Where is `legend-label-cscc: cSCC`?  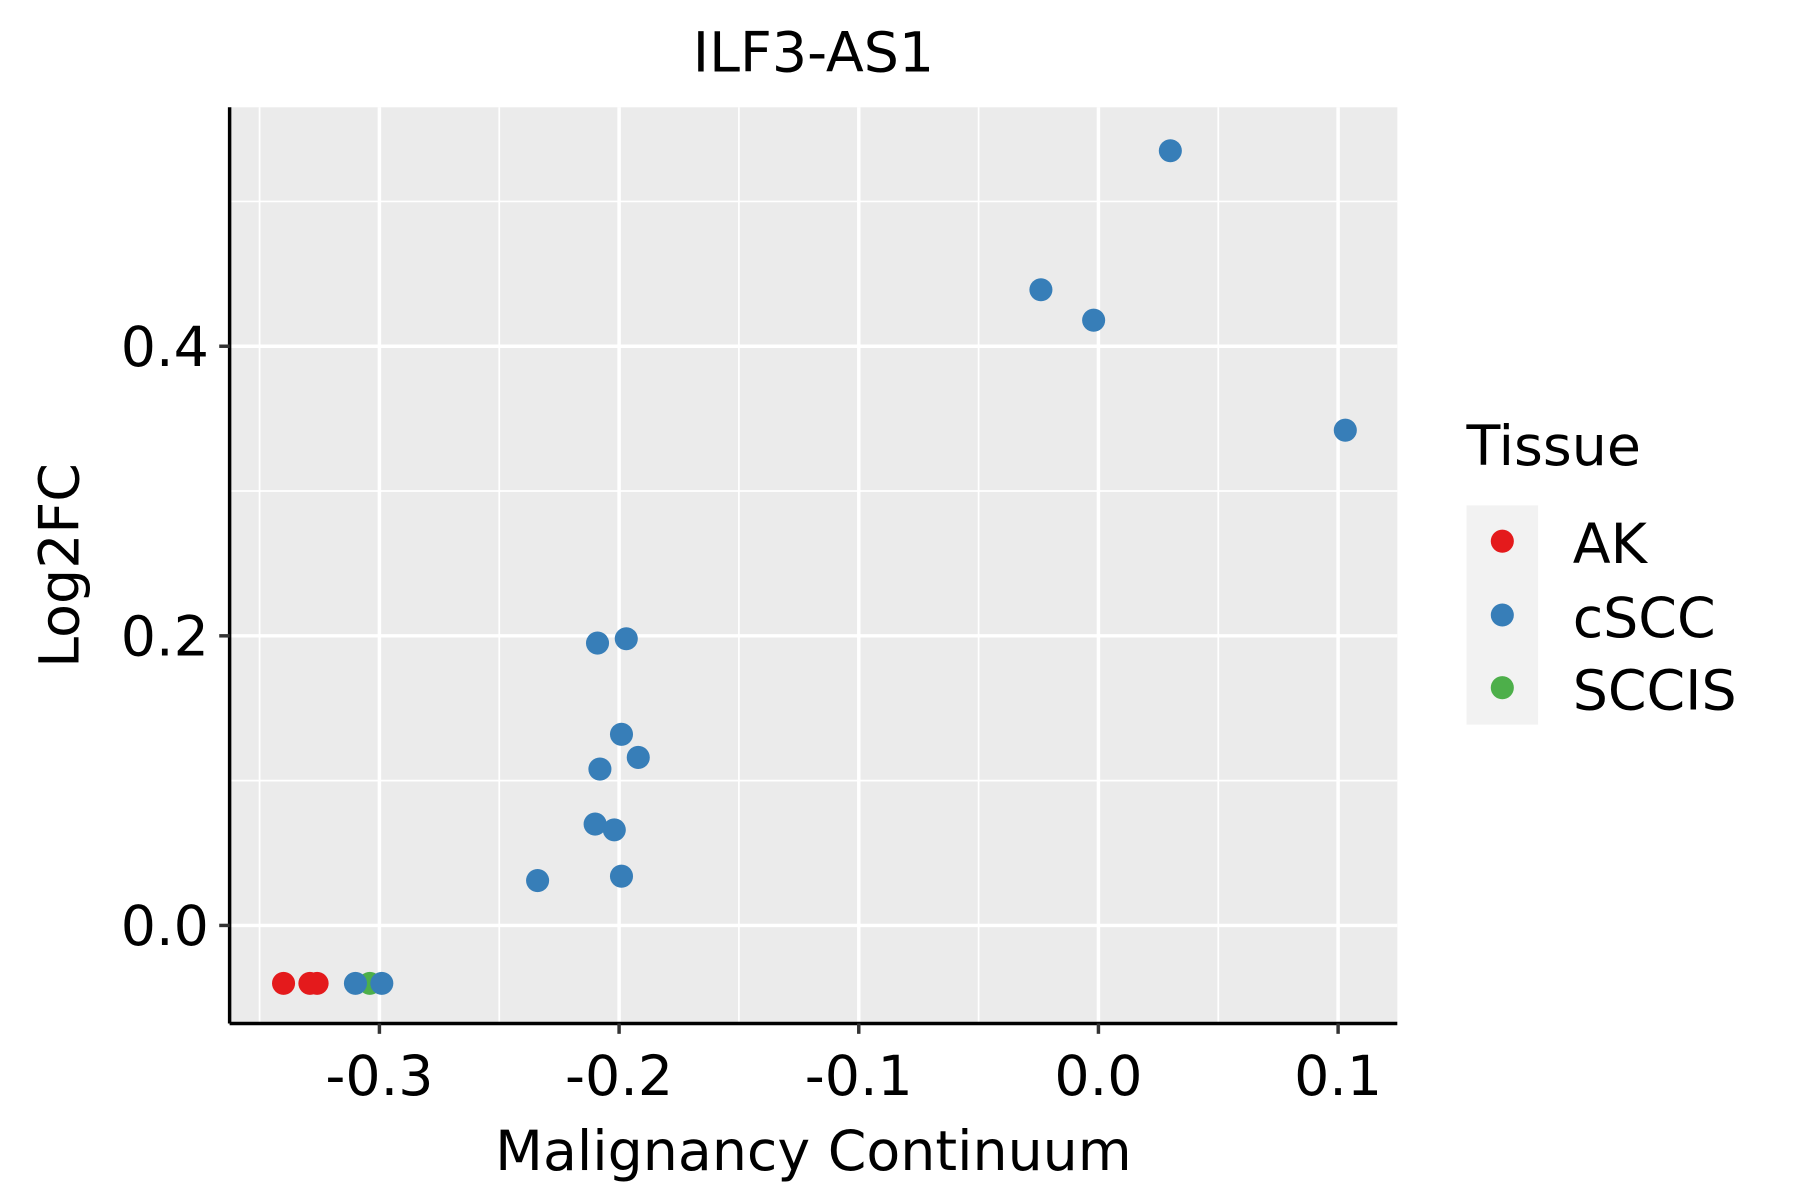
legend-label-cscc: cSCC is located at coordinates (1644, 619).